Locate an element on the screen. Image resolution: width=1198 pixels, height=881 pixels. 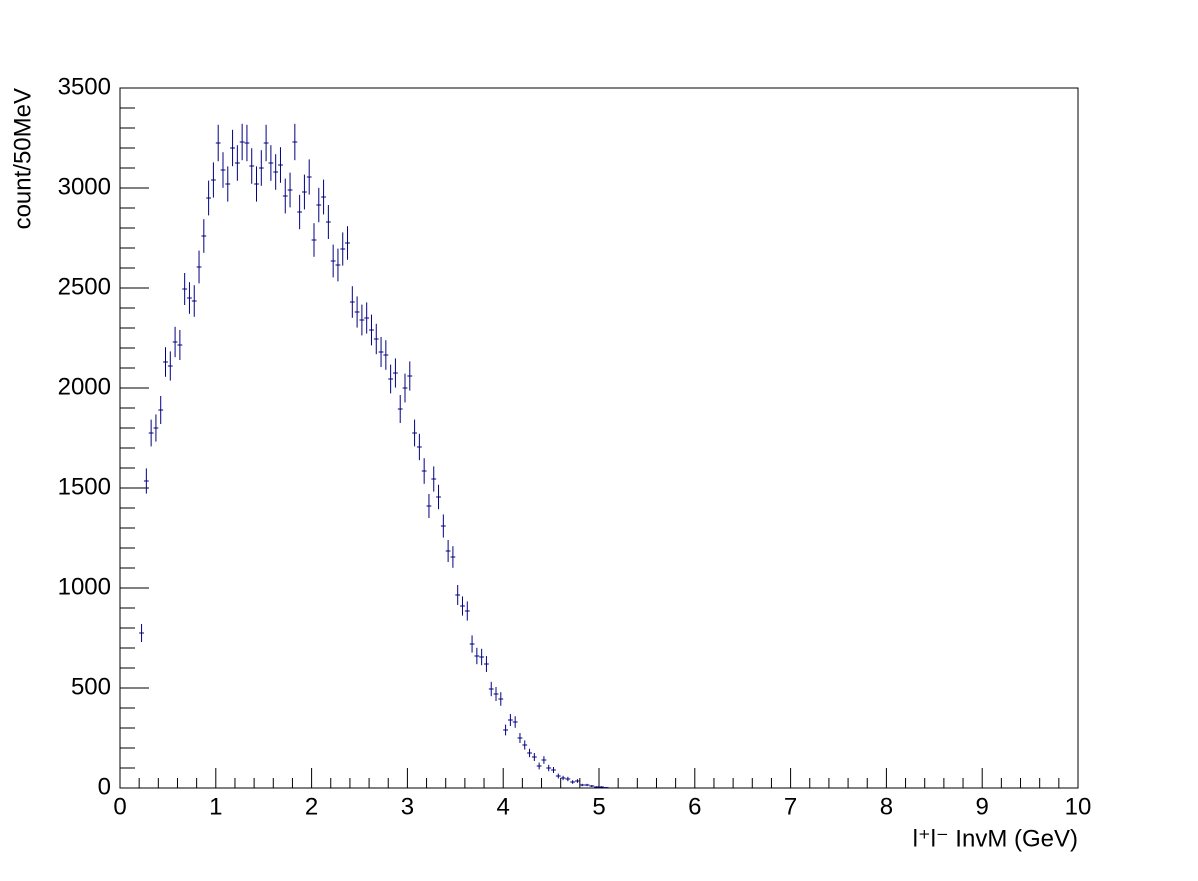
y-tick-label: 2000 is located at coordinates (84, 386).